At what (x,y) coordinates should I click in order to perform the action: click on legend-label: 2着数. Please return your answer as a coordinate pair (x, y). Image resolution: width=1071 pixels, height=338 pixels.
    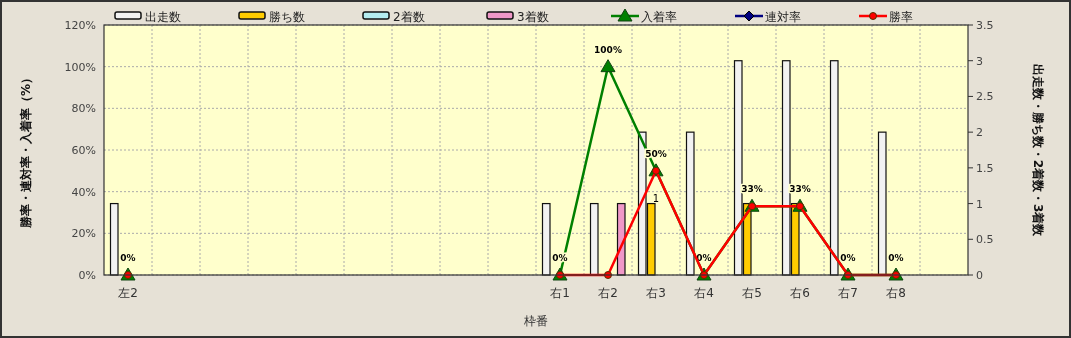
    Looking at the image, I should click on (409, 17).